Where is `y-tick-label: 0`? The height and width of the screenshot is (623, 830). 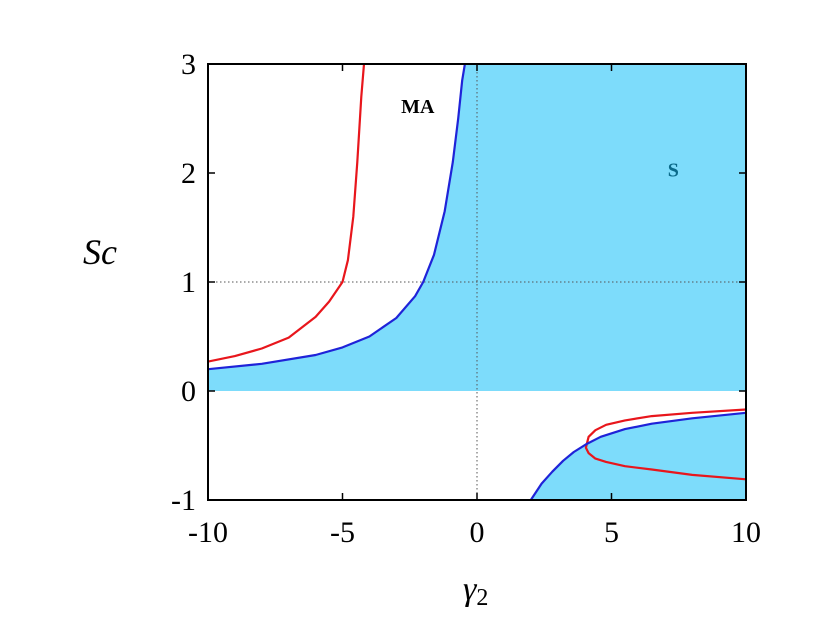 y-tick-label: 0 is located at coordinates (188, 391).